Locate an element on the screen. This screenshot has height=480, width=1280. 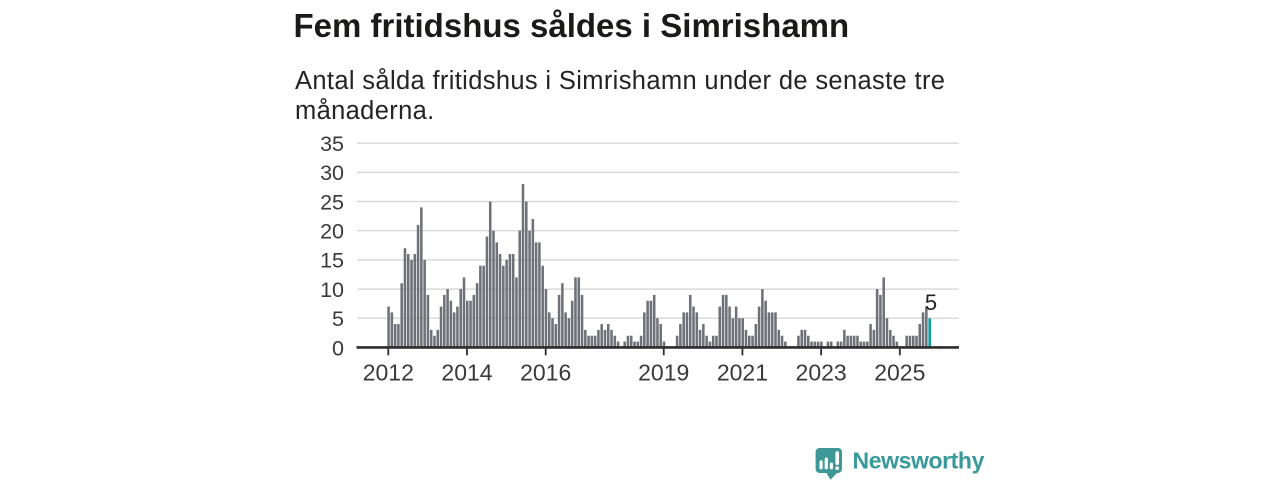
svg-text: 30 is located at coordinates (332, 173).